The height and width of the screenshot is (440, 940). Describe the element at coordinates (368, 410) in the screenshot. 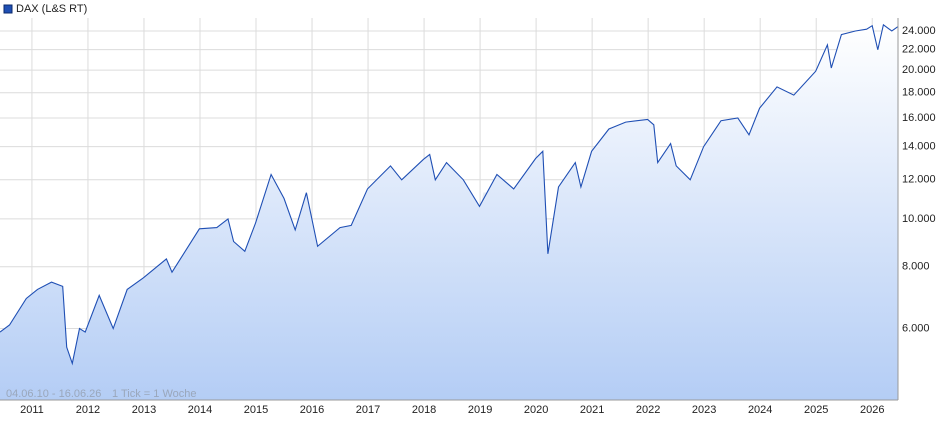

I see `x-tick-label: 2017` at that location.